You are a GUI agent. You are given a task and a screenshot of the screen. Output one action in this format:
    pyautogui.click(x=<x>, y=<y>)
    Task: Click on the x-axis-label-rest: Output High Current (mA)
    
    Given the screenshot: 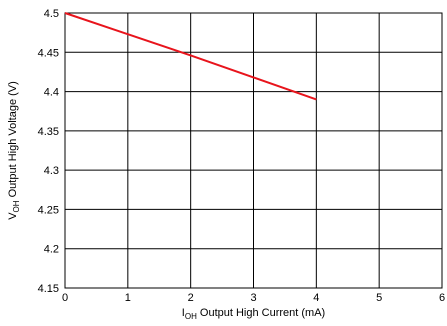 What is the action you would take?
    pyautogui.click(x=261, y=313)
    